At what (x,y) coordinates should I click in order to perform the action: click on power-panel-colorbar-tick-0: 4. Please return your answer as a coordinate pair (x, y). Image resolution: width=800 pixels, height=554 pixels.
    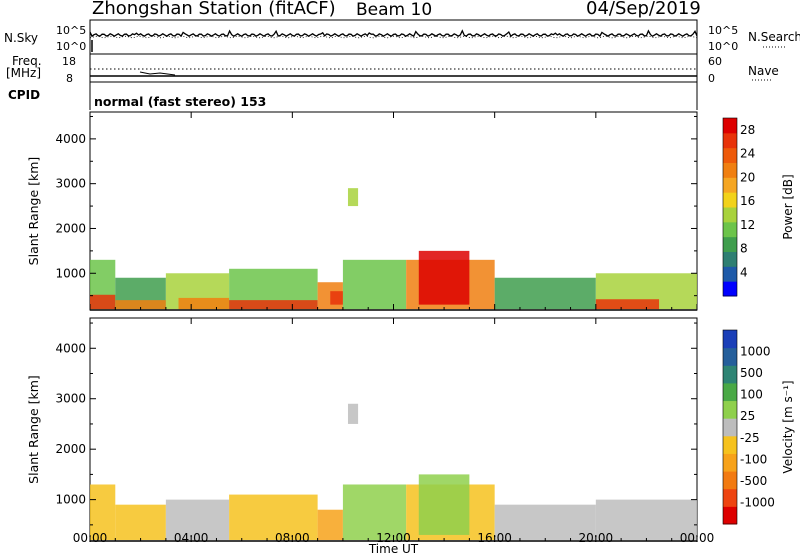
    Looking at the image, I should click on (744, 272).